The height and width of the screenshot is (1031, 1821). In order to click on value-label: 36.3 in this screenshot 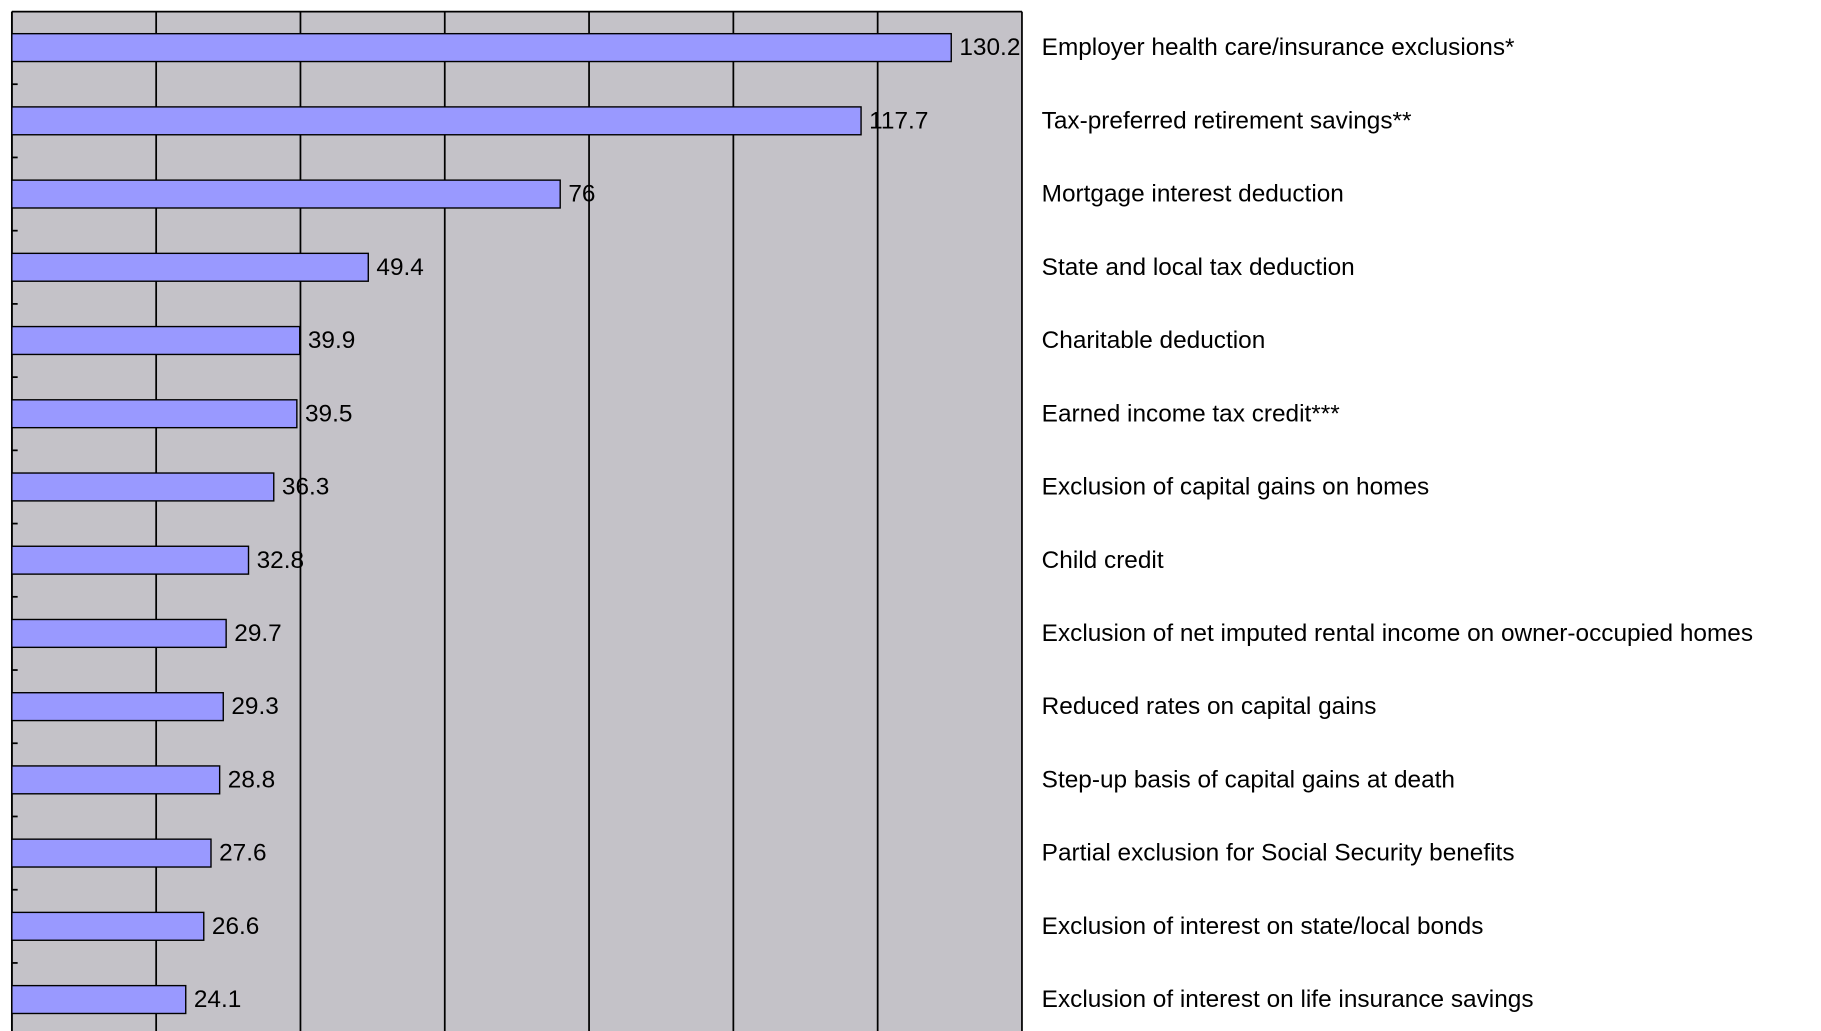, I will do `click(305, 487)`.